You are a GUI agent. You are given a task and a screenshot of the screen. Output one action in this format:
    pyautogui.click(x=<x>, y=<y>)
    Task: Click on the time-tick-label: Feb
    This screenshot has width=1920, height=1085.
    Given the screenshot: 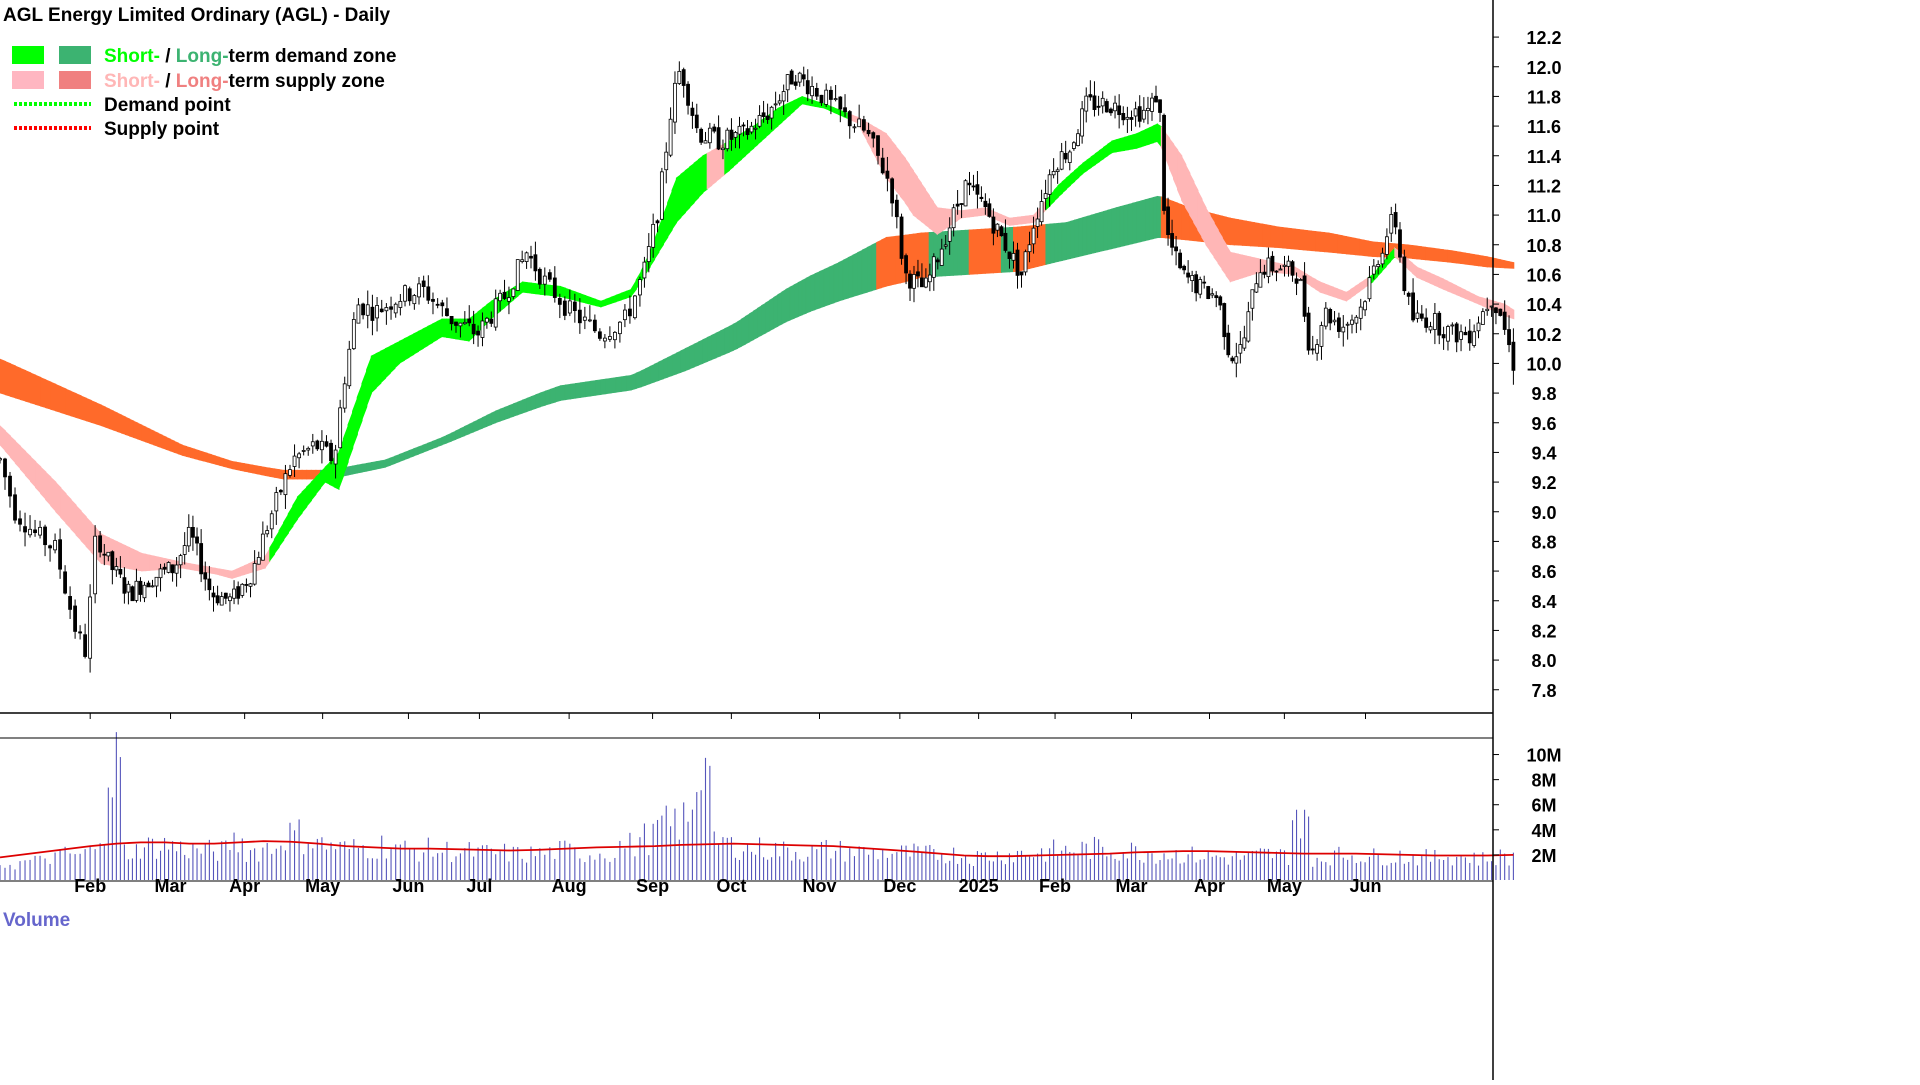 What is the action you would take?
    pyautogui.click(x=1055, y=886)
    